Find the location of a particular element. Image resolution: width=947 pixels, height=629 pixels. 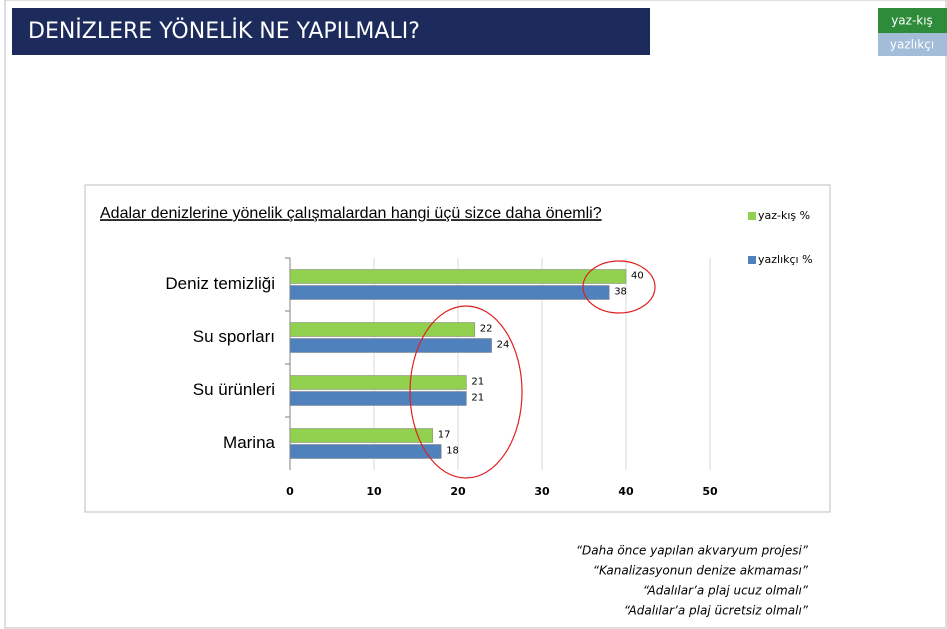

x-tick-label: 20 is located at coordinates (458, 491).